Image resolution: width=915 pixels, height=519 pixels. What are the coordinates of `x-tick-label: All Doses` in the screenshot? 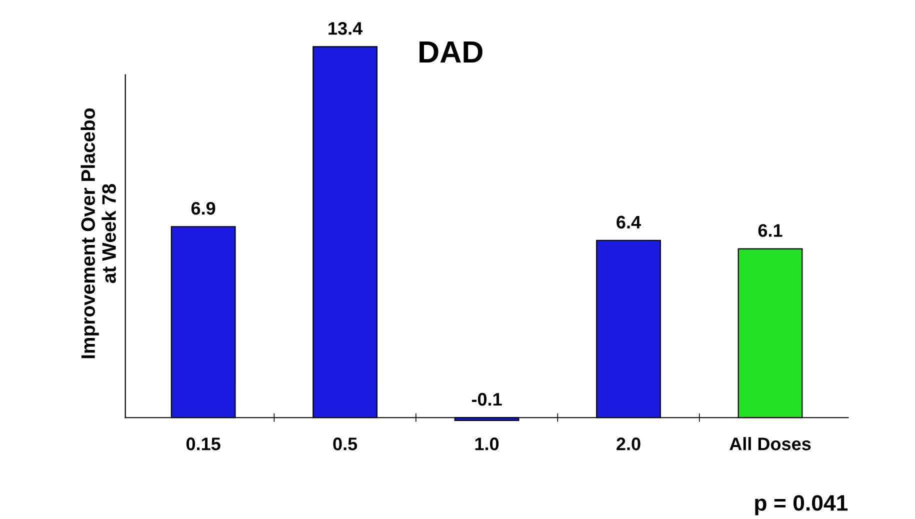 It's located at (770, 443).